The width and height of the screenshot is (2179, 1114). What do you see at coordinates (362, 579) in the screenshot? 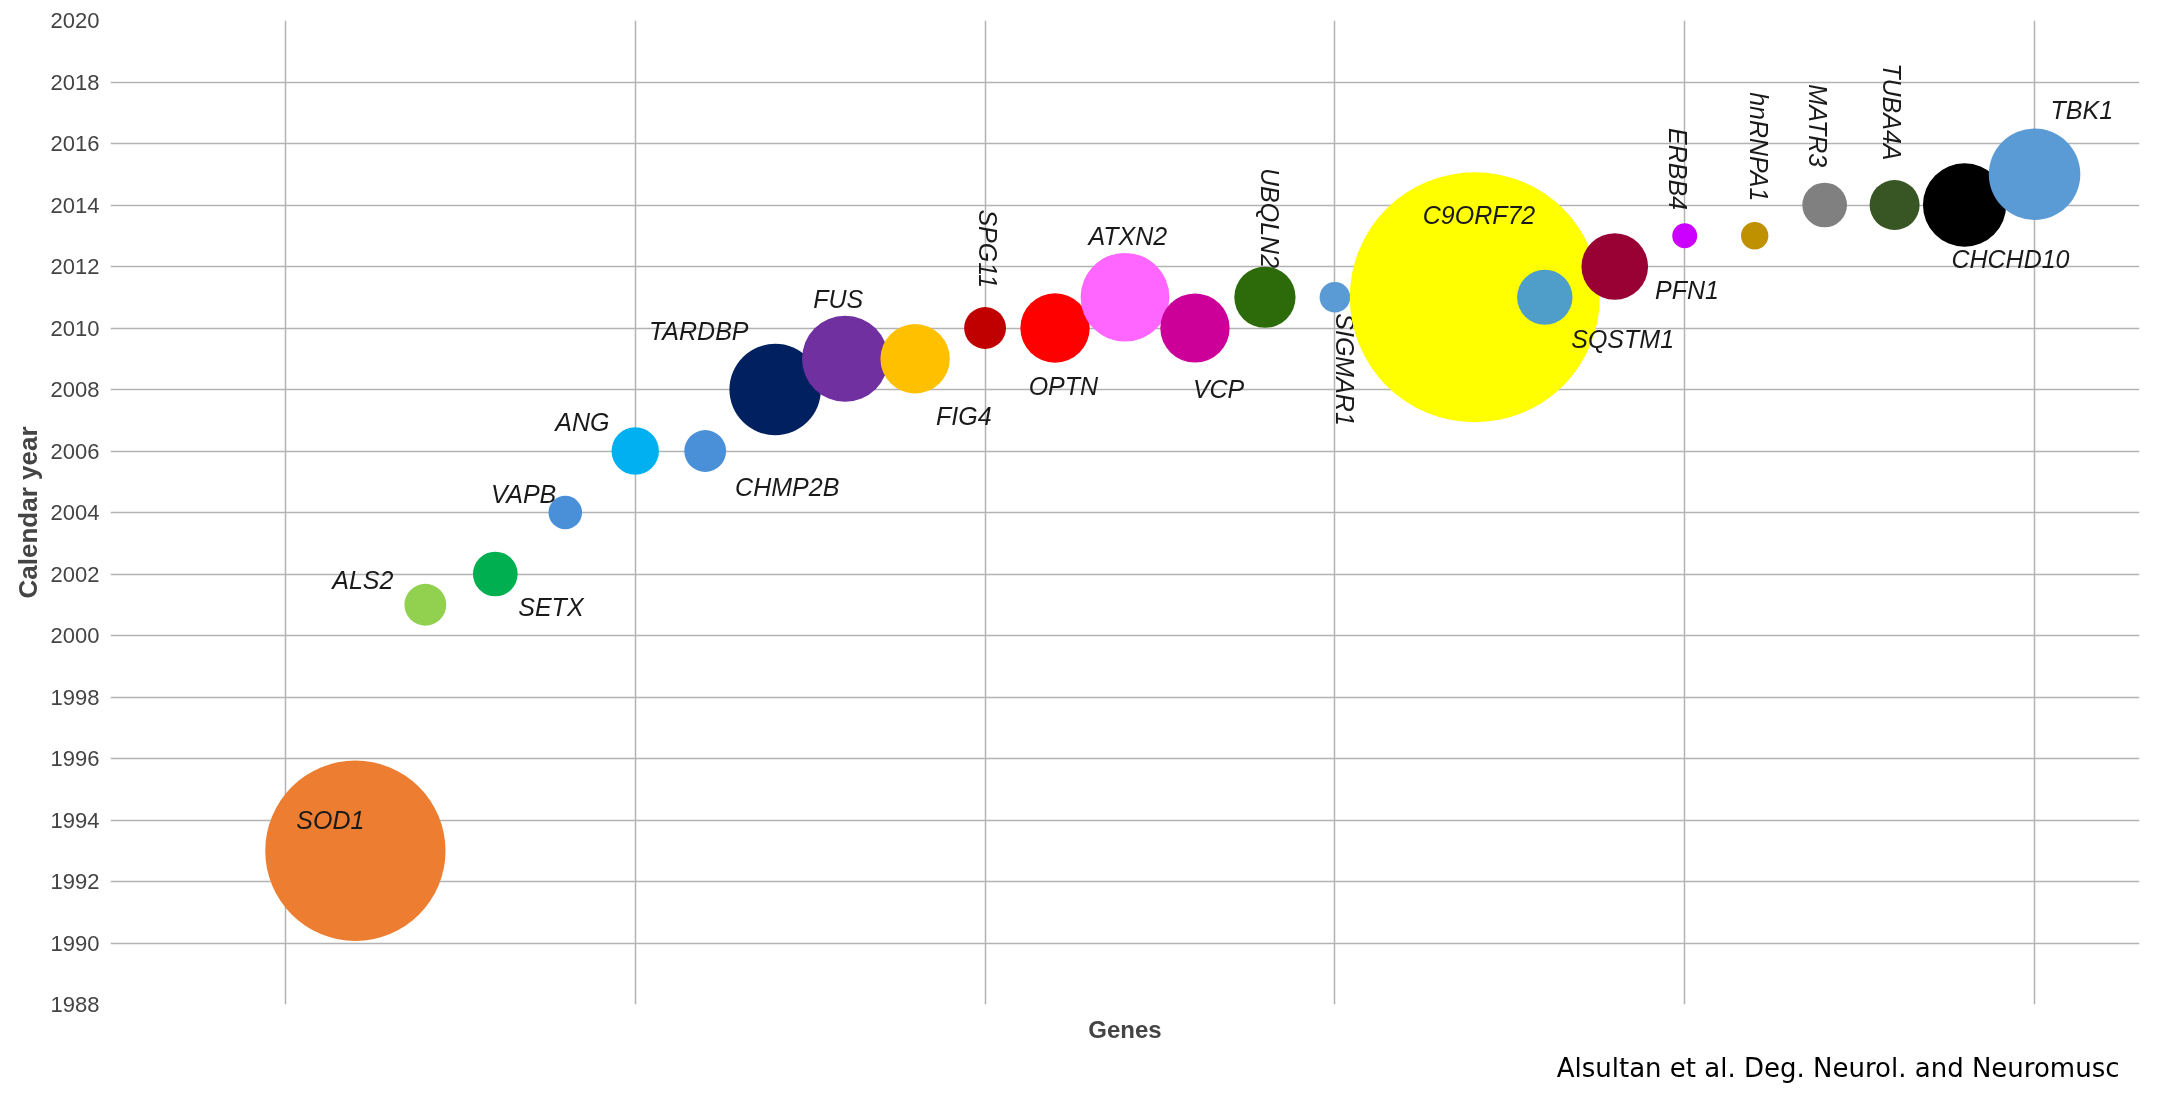
I see `series-label: ALS2` at bounding box center [362, 579].